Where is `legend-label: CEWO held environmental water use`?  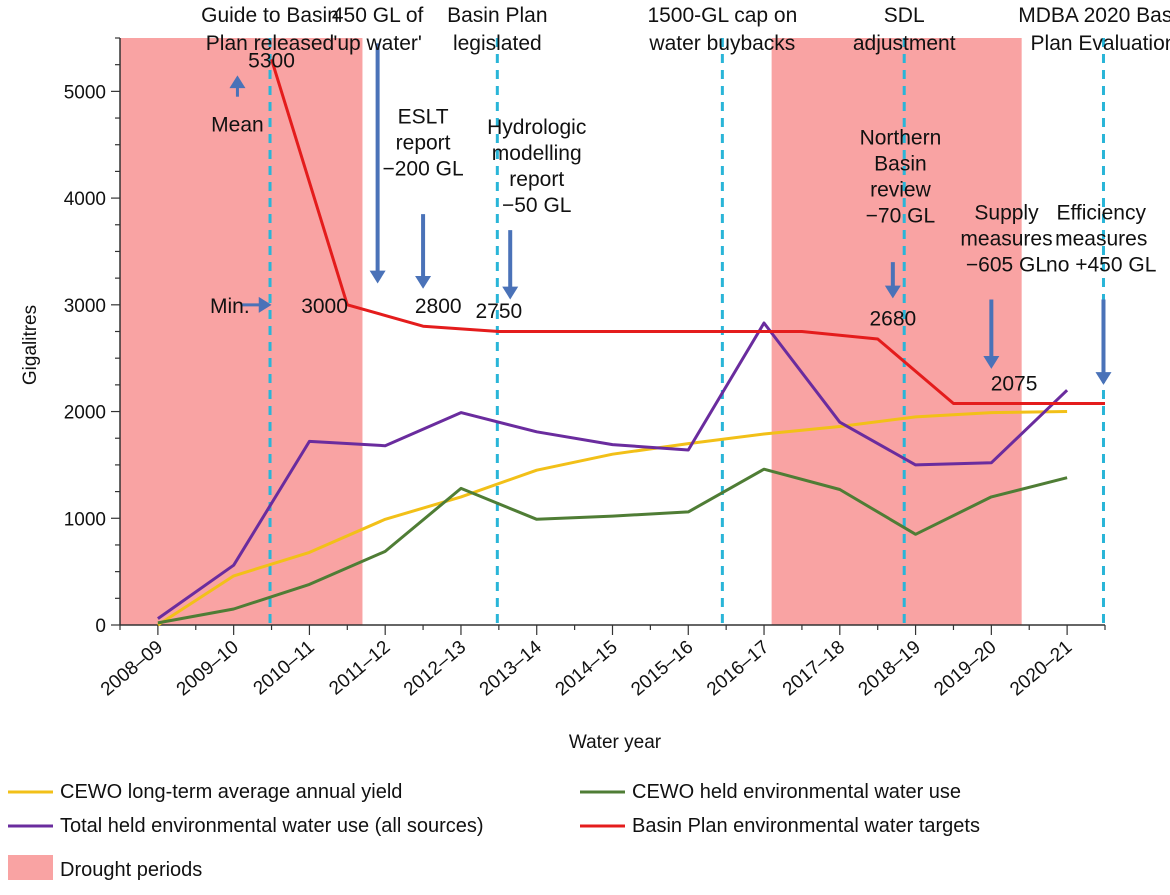
legend-label: CEWO held environmental water use is located at coordinates (796, 792).